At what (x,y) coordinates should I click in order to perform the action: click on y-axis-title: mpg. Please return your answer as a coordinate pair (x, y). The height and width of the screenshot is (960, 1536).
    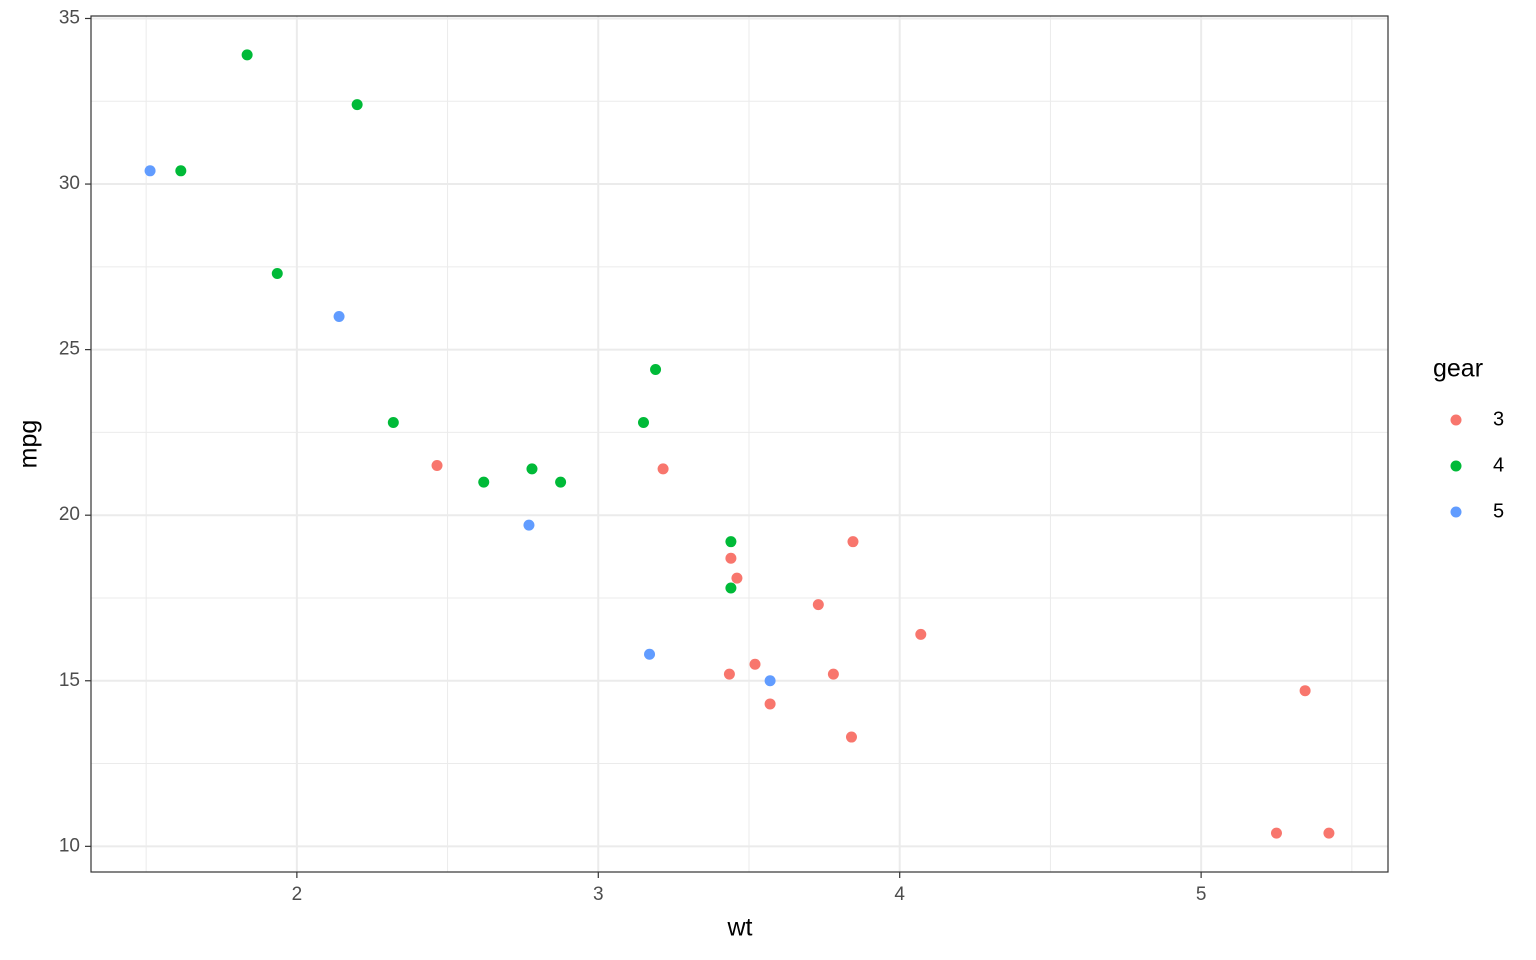
    Looking at the image, I should click on (29, 444).